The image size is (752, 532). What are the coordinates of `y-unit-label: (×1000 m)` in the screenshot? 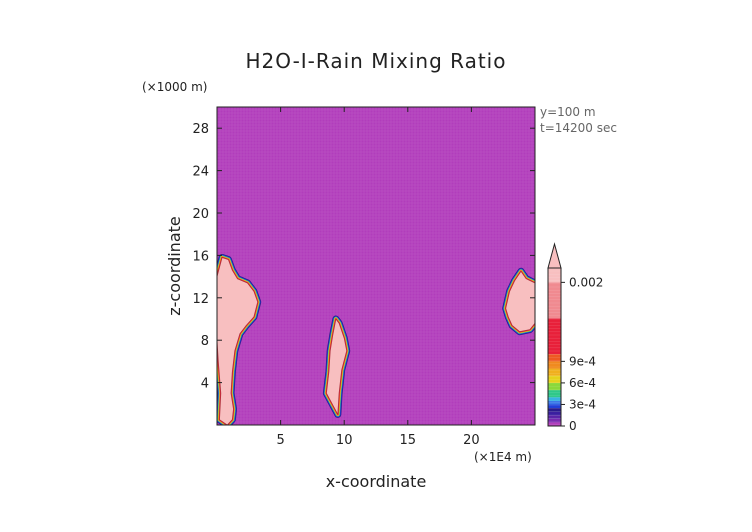 It's located at (174, 87).